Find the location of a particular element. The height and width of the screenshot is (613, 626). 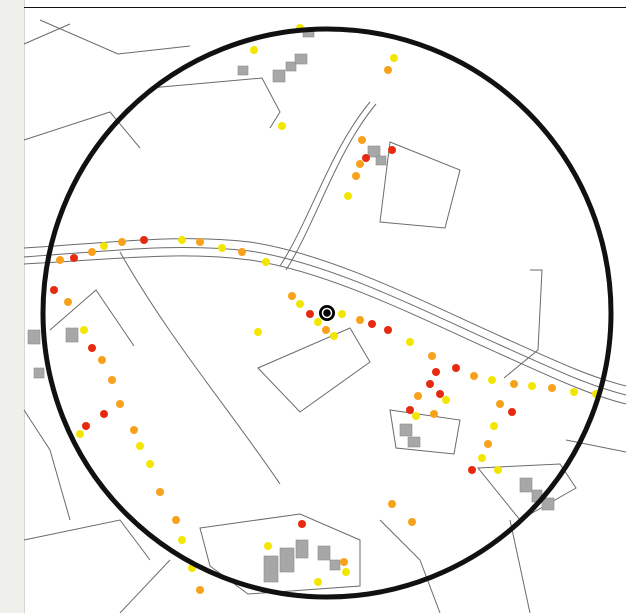

map-left-border is located at coordinates (12, 306).